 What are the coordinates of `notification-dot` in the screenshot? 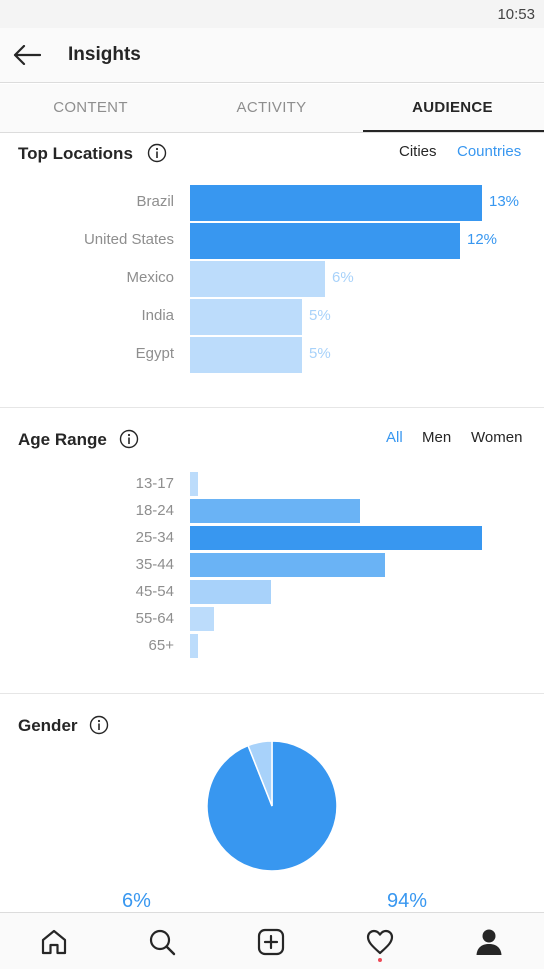 It's located at (380, 960).